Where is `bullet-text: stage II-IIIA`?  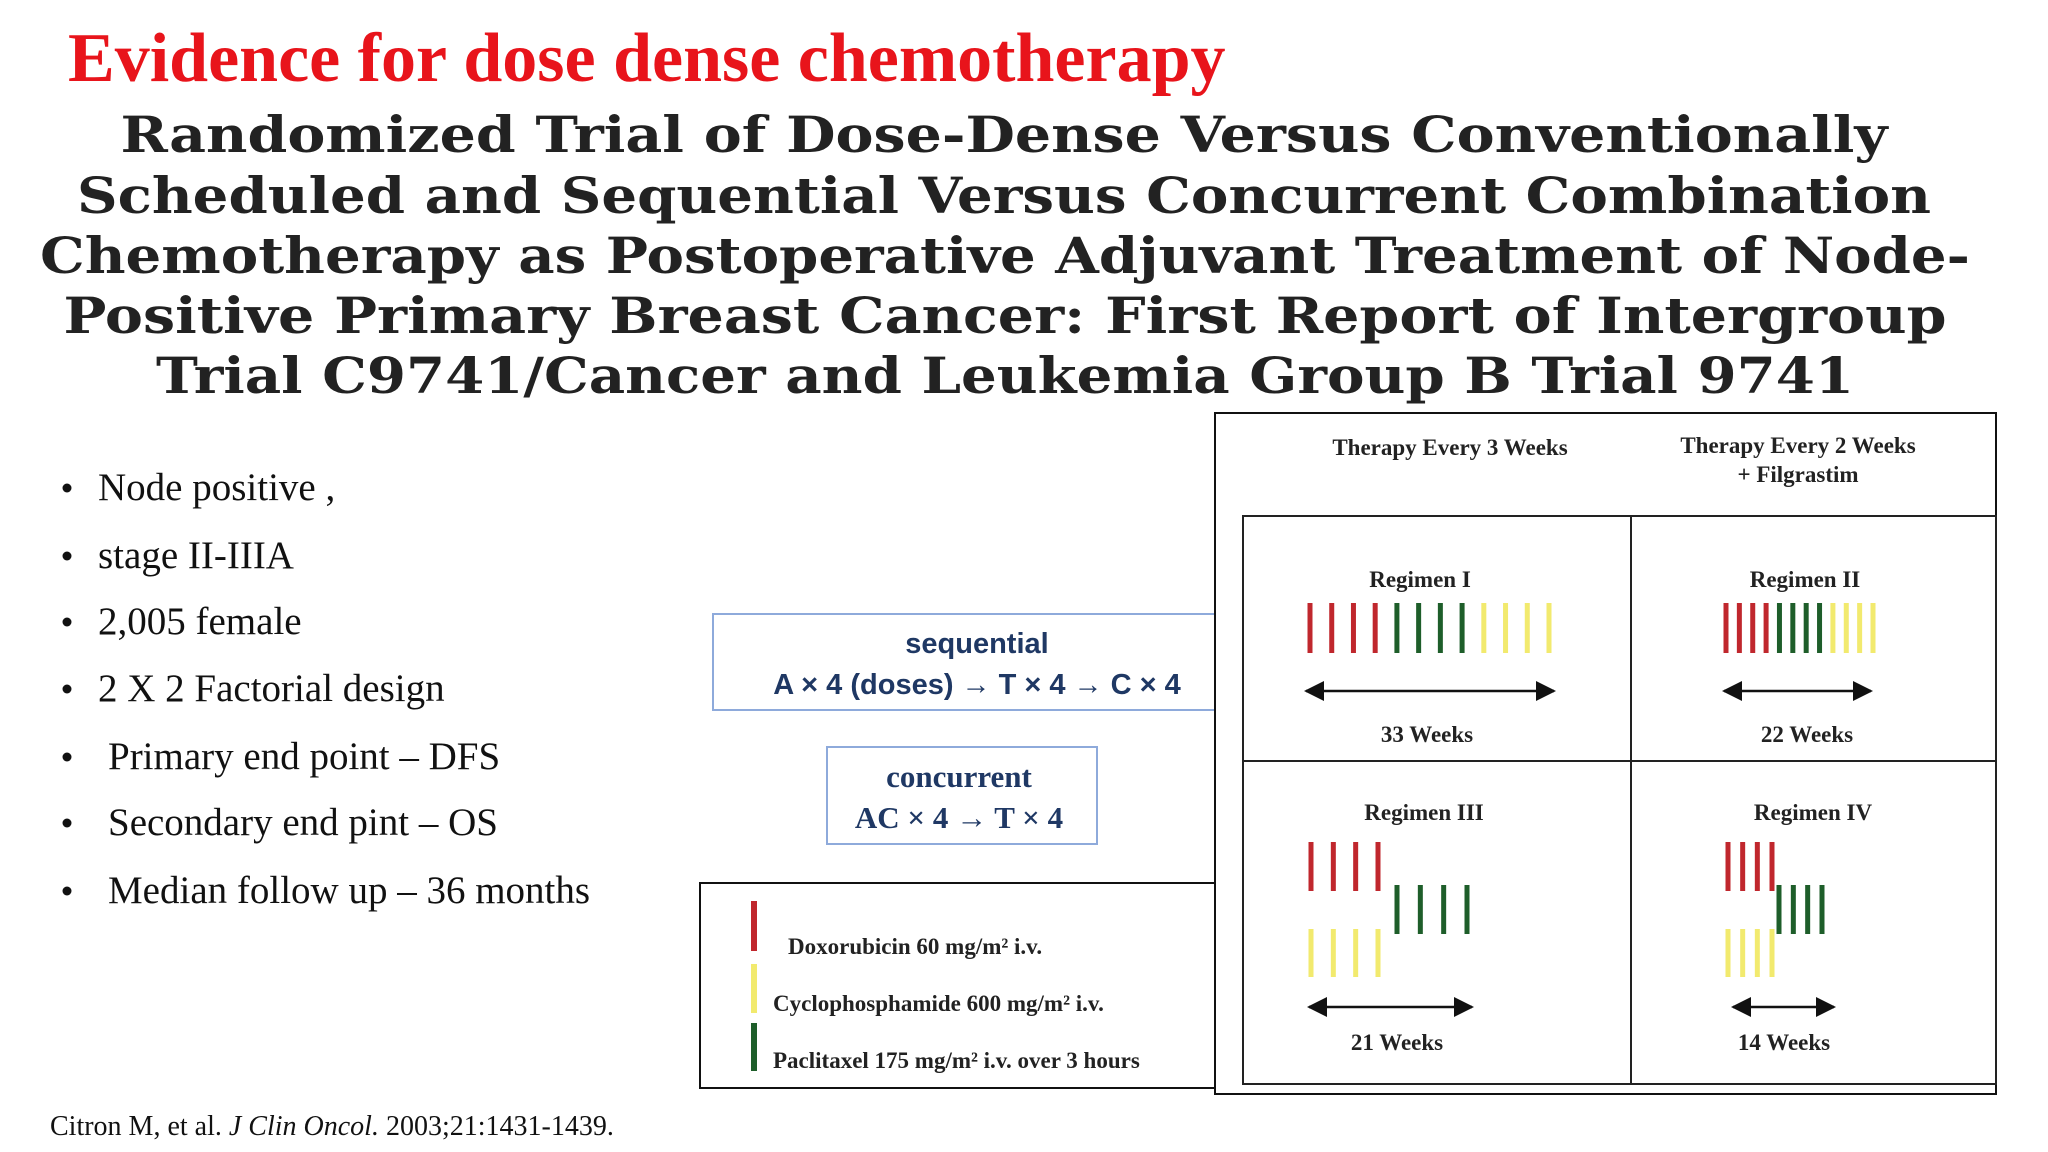 bullet-text: stage II-IIIA is located at coordinates (196, 555).